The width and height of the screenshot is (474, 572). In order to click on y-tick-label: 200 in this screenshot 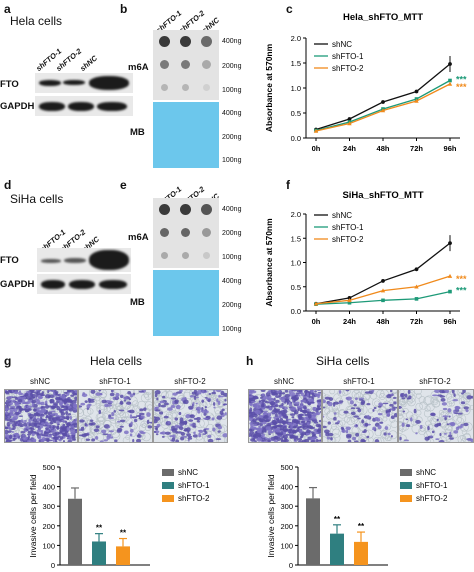, I will do `click(48, 526)`.